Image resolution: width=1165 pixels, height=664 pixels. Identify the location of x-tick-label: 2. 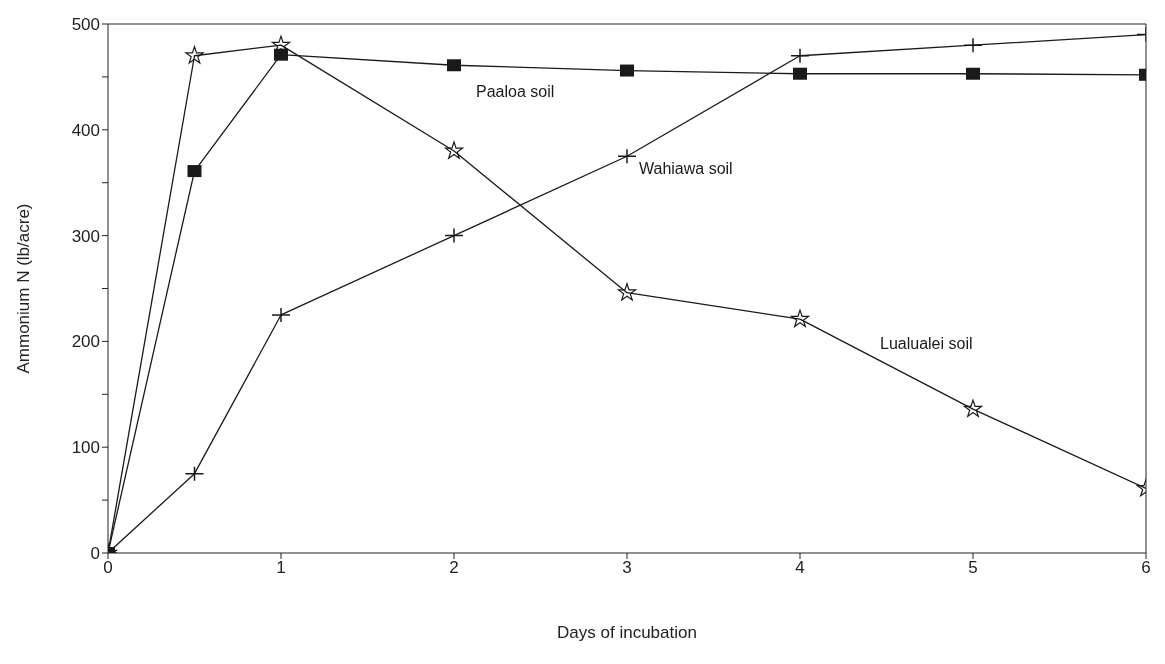
(454, 568).